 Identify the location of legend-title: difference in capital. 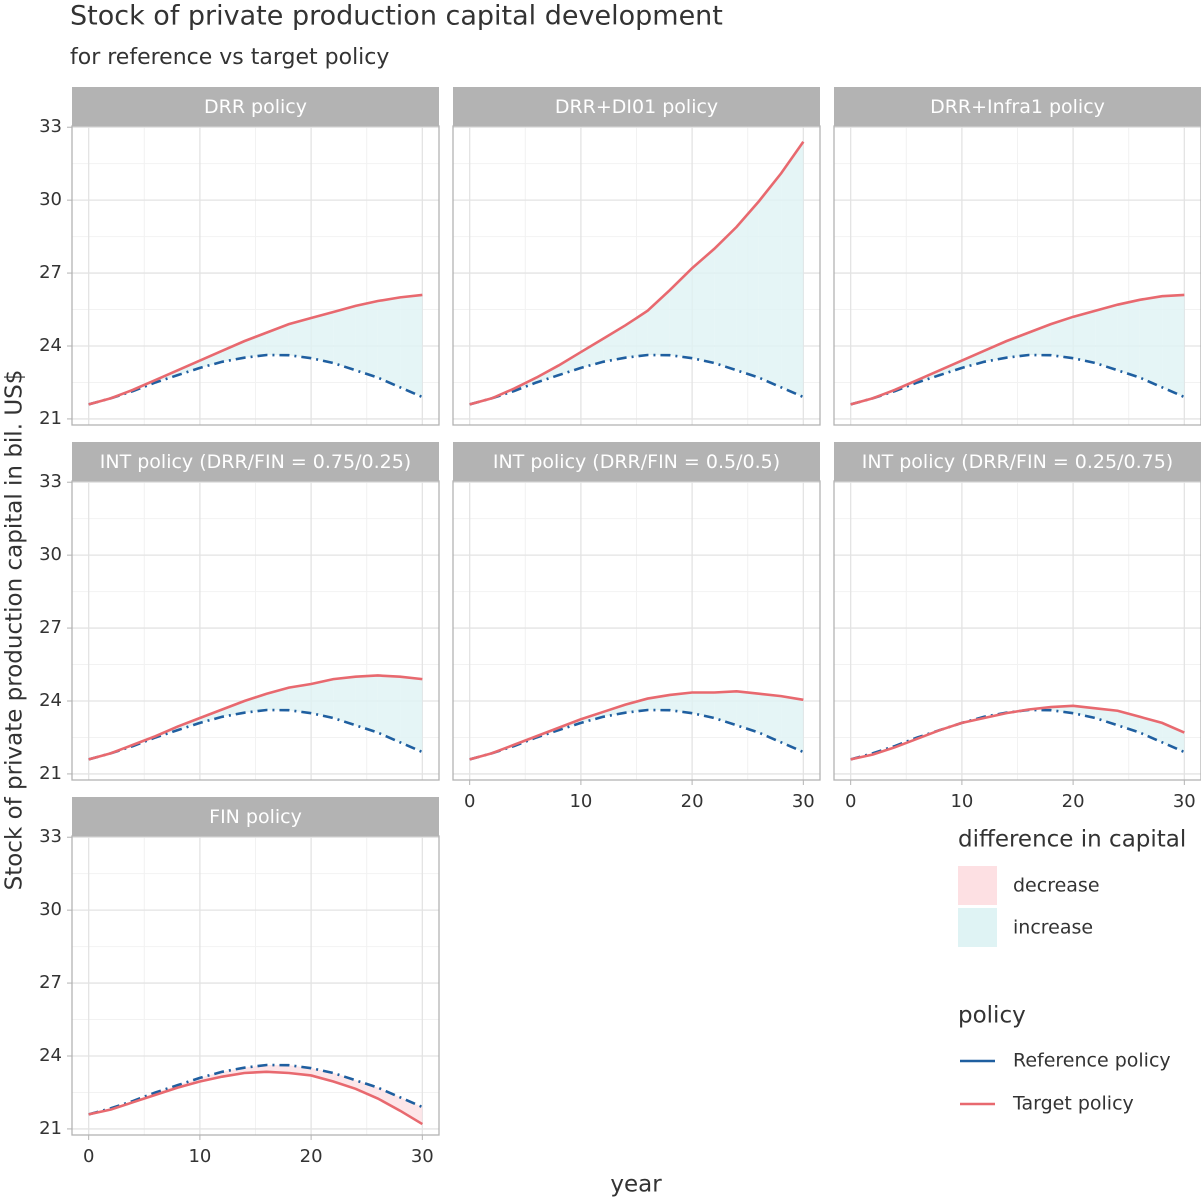
(1072, 840).